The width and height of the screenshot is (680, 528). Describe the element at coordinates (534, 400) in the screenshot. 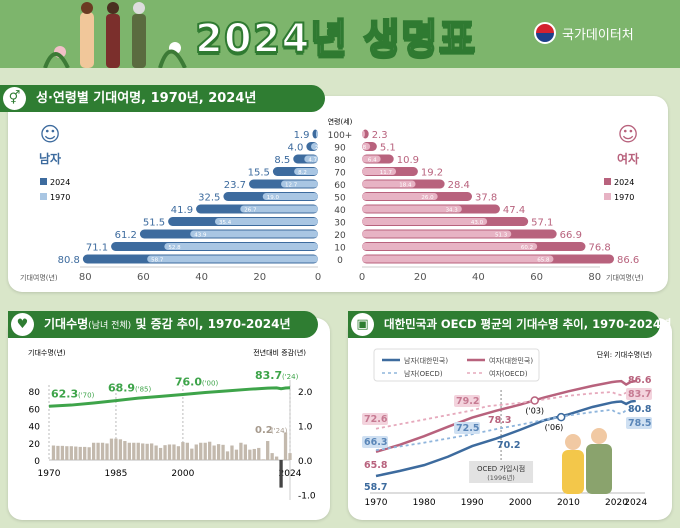

I see `crossing-marker-female` at that location.